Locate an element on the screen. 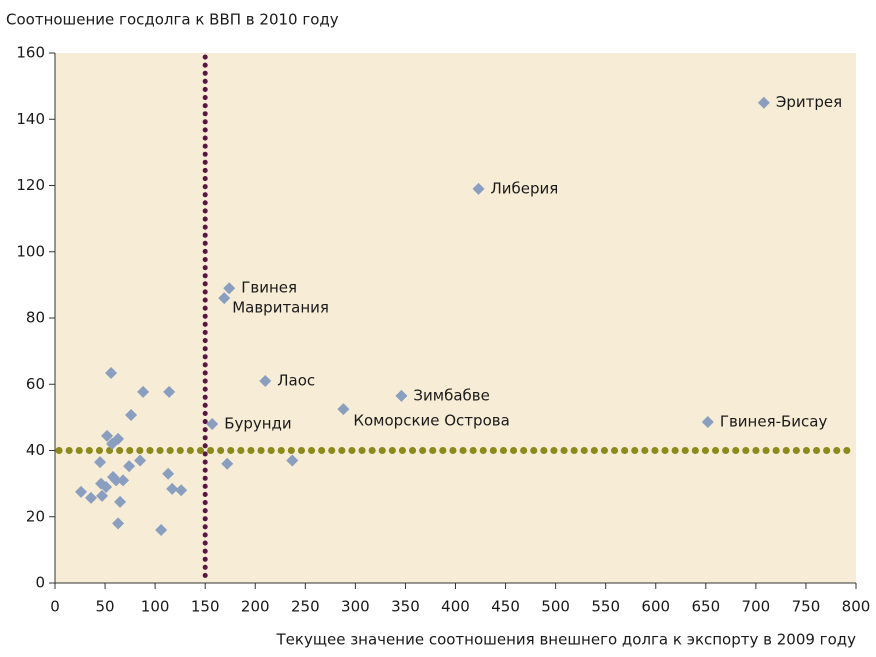 This screenshot has width=876, height=657. x-tick-label: 600 is located at coordinates (655, 607).